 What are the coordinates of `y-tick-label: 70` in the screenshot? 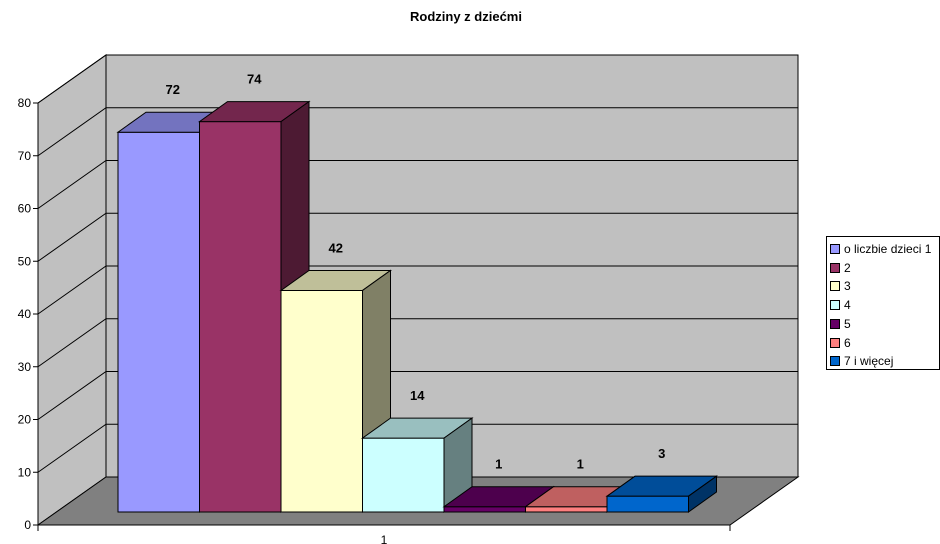 It's located at (25, 156).